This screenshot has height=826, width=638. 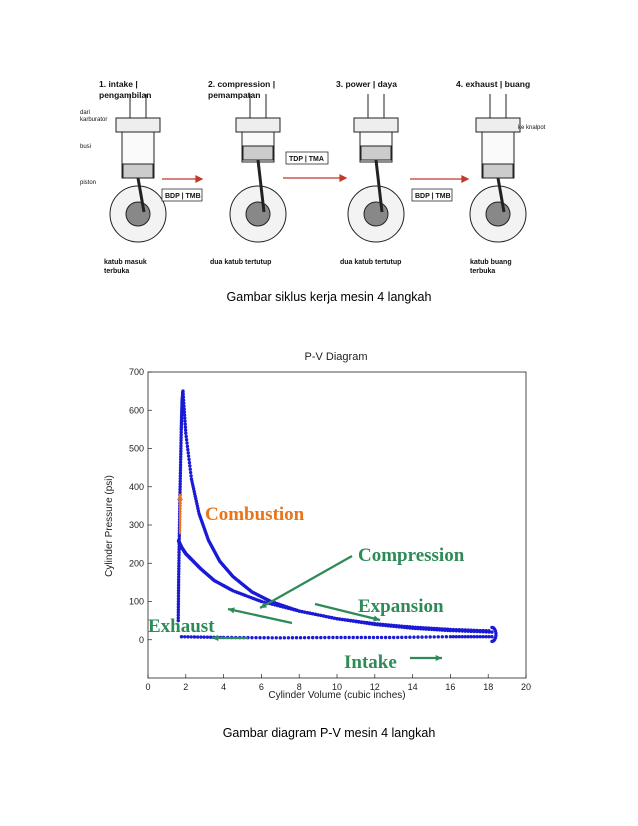 I want to click on label-karburator-text: karburator, so click(x=93, y=120).